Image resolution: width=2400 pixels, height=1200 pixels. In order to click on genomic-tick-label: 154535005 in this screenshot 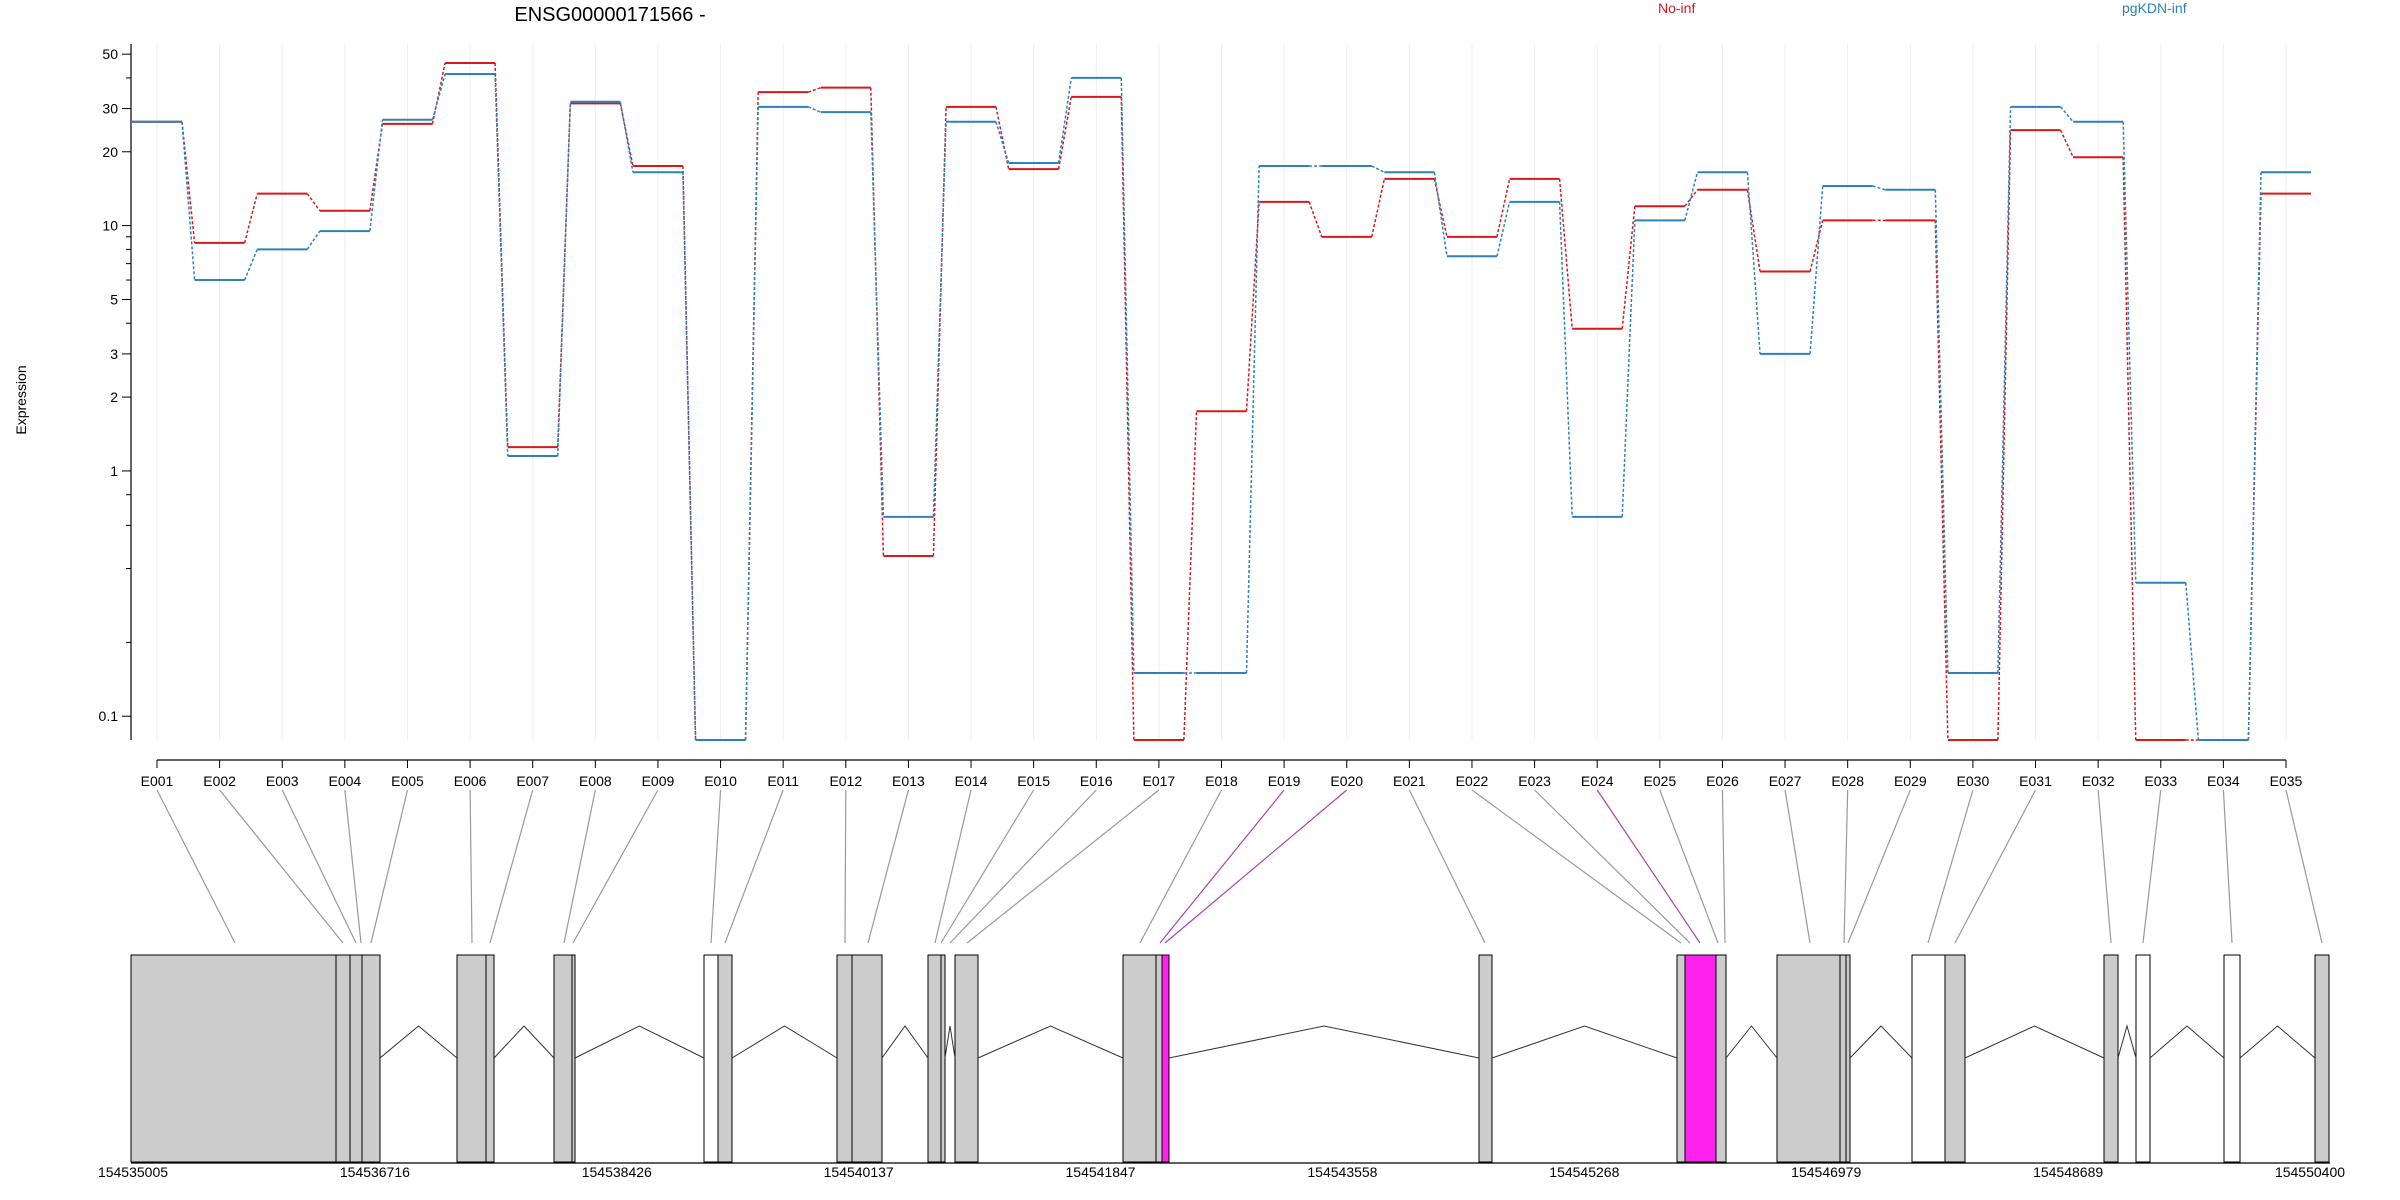, I will do `click(133, 1172)`.